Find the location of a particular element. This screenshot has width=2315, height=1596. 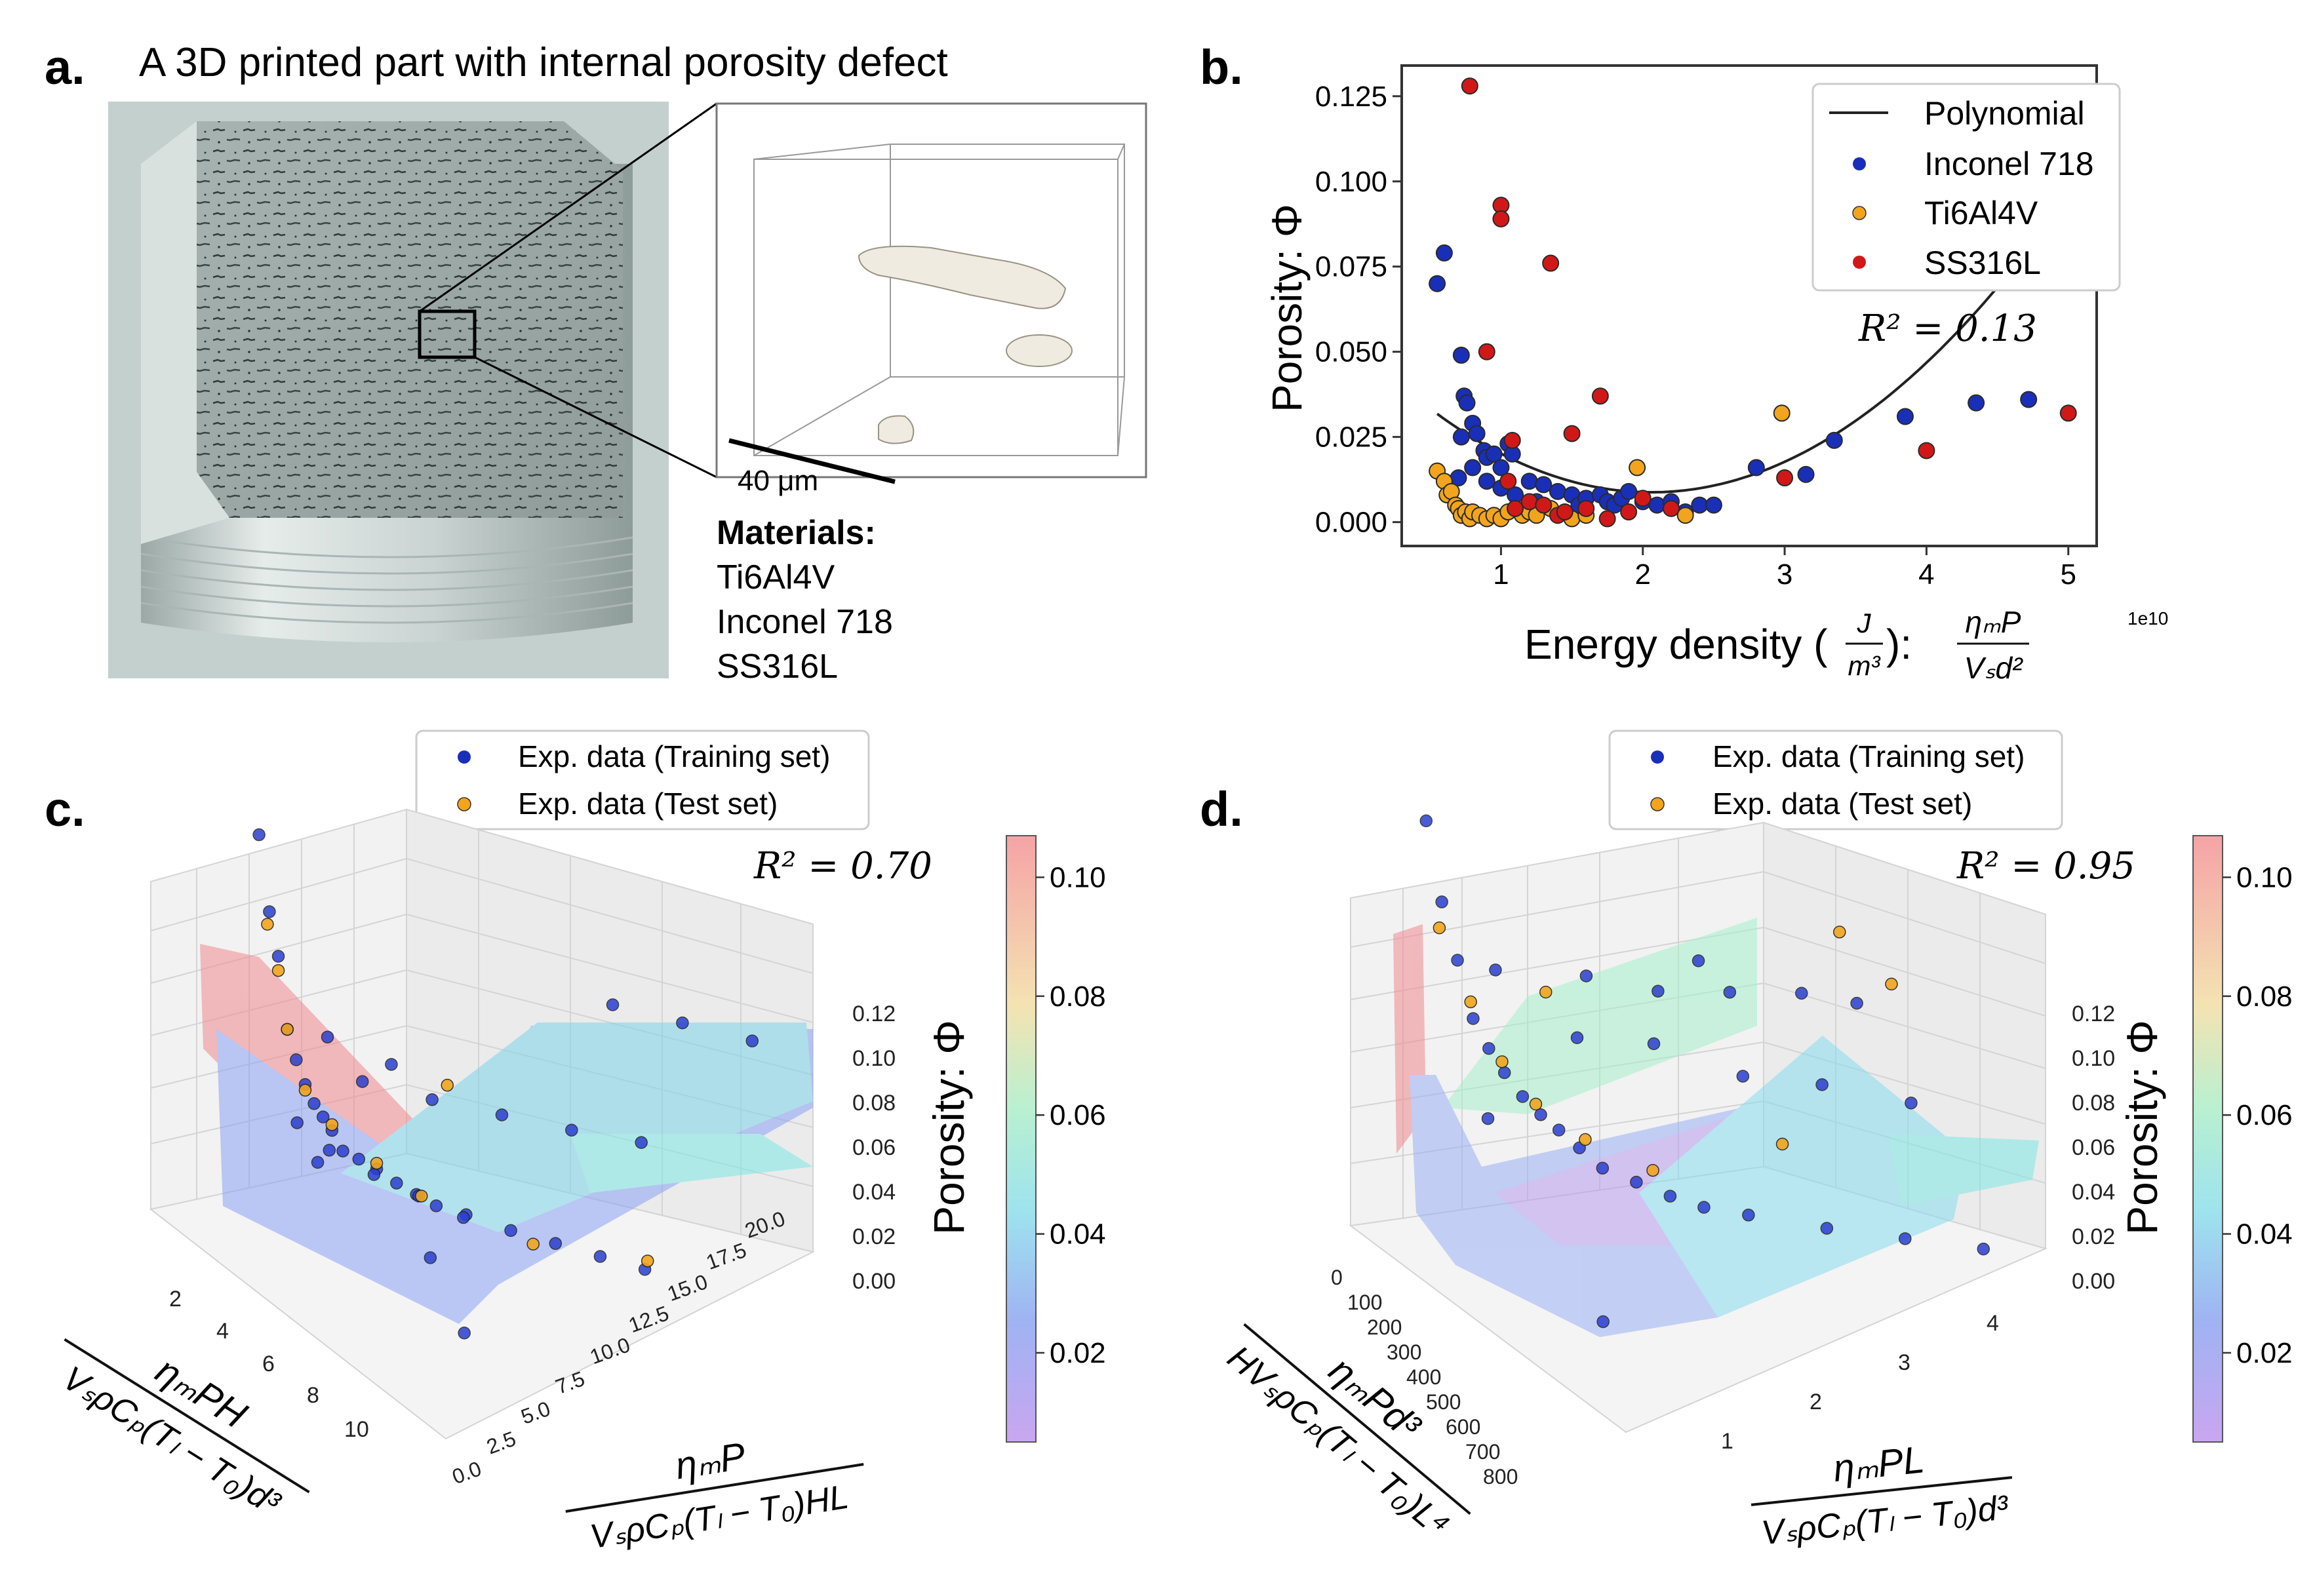

y-axis-label: ηₘPL VₛρCₚ(Tₗ − T₀)d³ is located at coordinates (1882, 1495).